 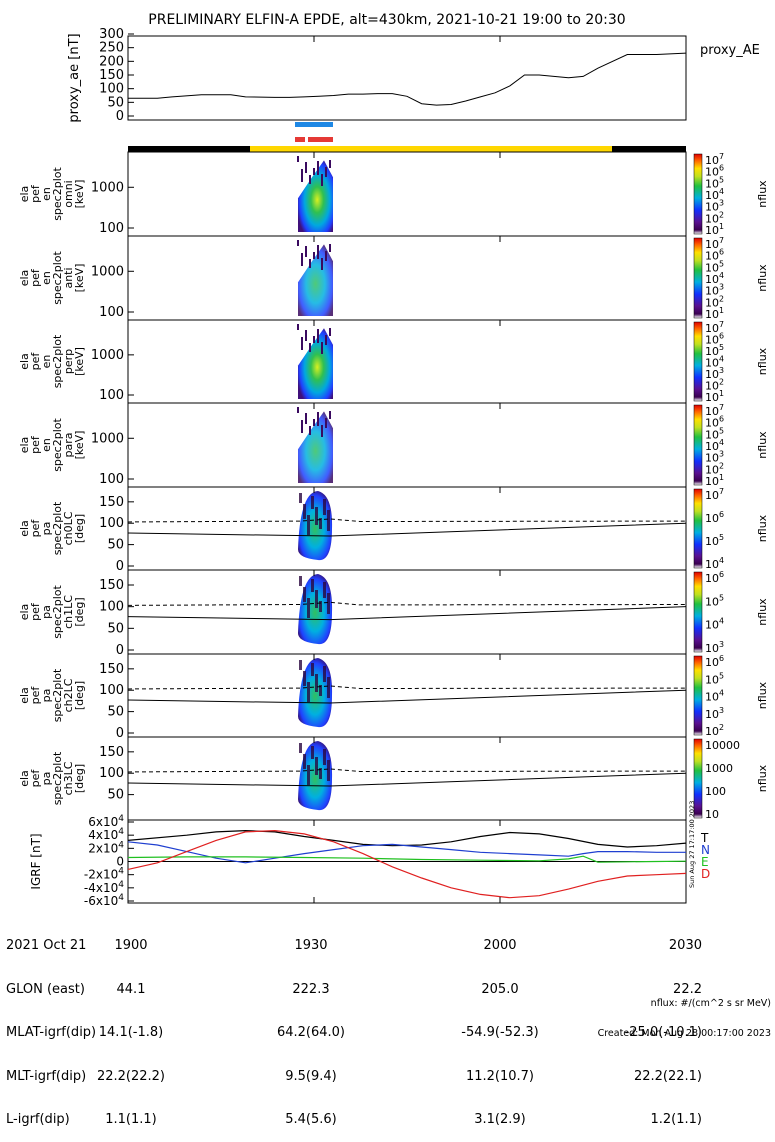 What do you see at coordinates (74, 77) in the screenshot?
I see `proxy-ae-ylabel: proxy_ae [nT]` at bounding box center [74, 77].